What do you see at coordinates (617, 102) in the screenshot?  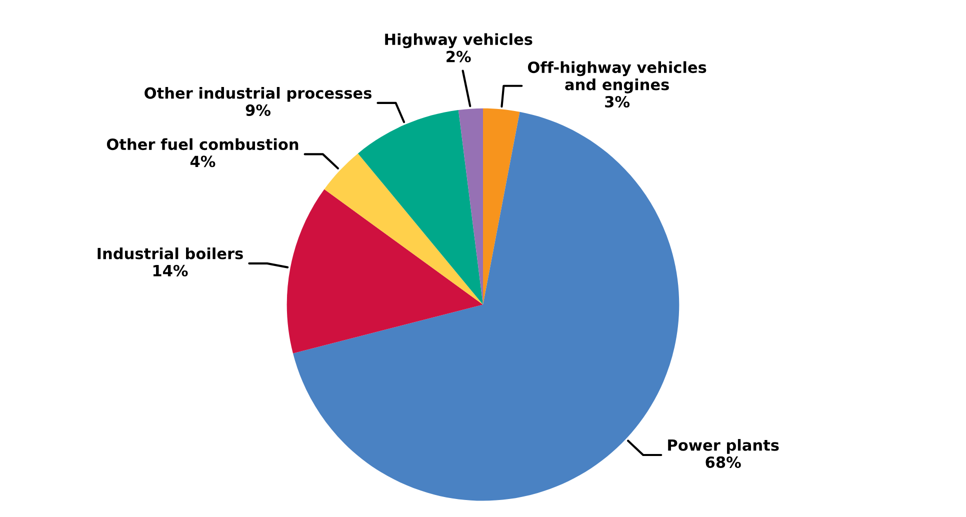 I see `data-label: 3%` at bounding box center [617, 102].